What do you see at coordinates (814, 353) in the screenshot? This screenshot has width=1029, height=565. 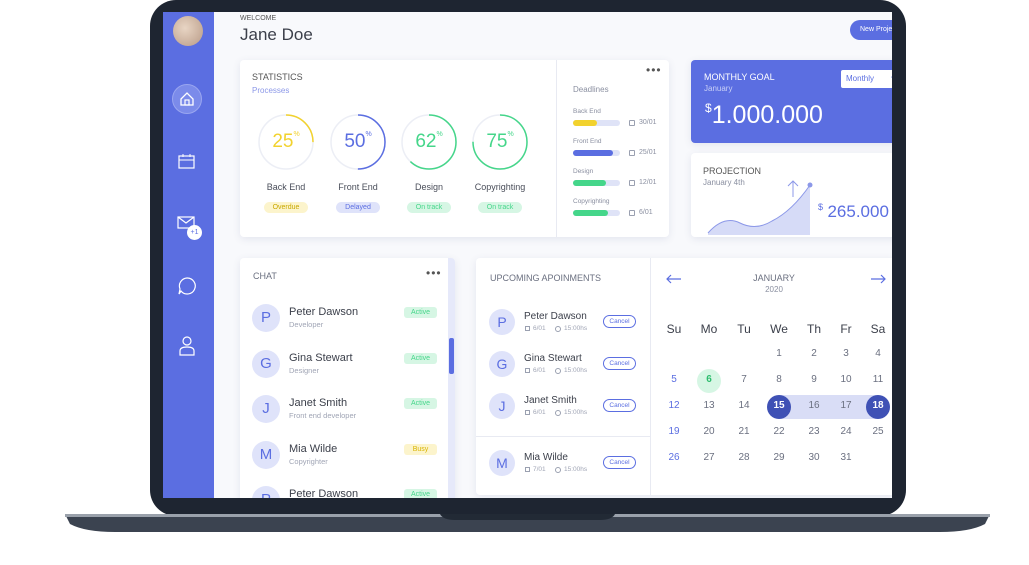 I see `calendar-day: 2` at bounding box center [814, 353].